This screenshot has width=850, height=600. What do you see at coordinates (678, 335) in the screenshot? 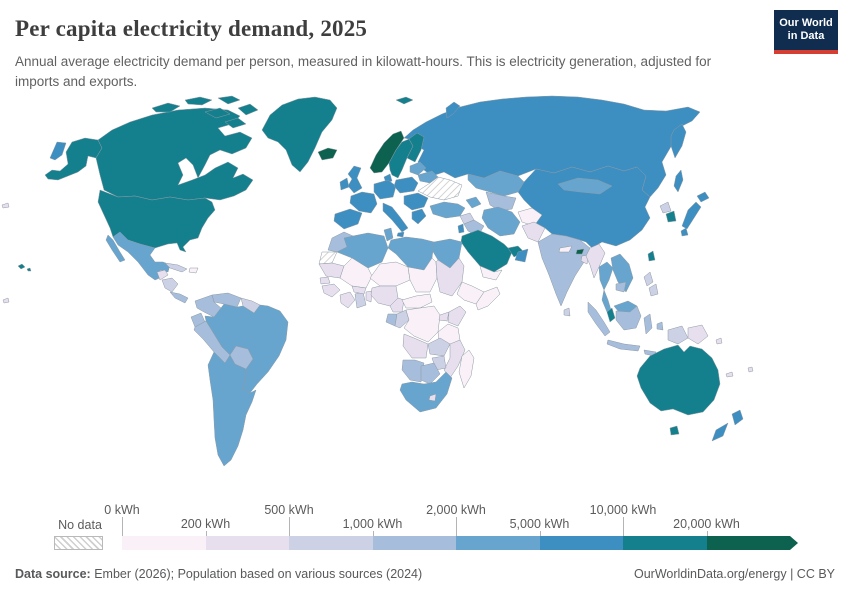
I see `region-west-papua` at bounding box center [678, 335].